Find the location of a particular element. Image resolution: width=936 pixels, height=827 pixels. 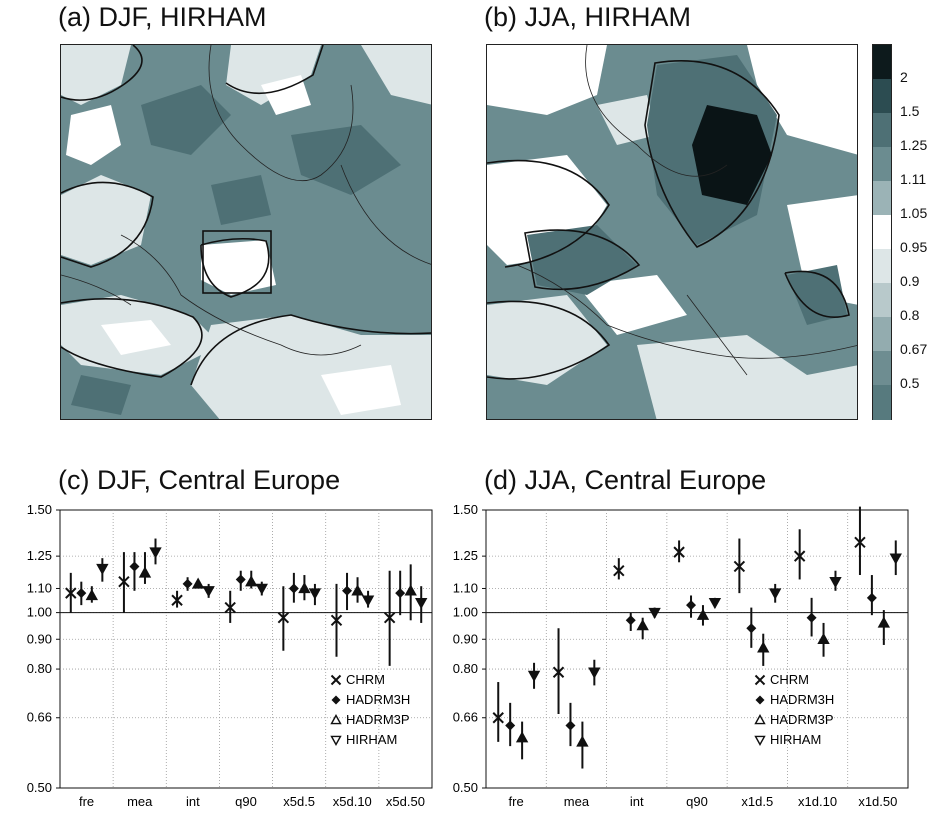

colorbar is located at coordinates (882, 232).